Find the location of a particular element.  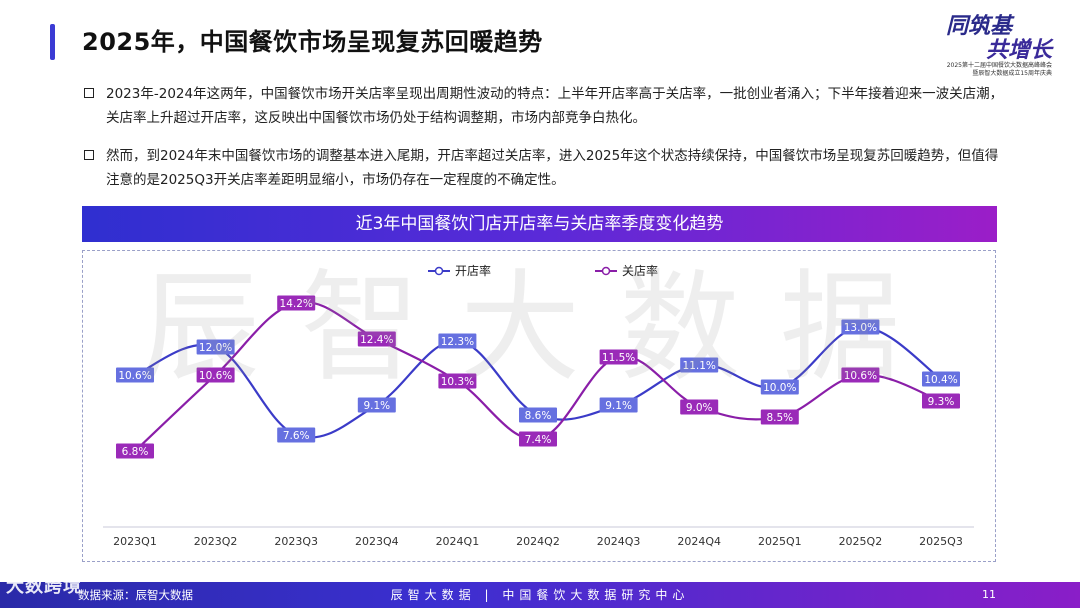

data-label: 6.8% is located at coordinates (135, 452).